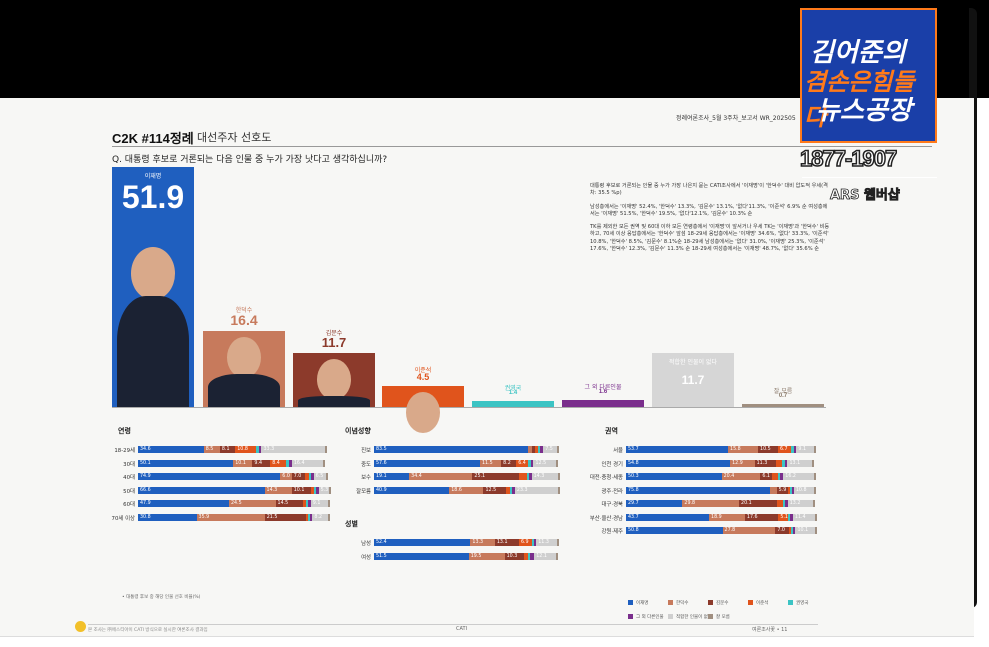 The image size is (989, 647). Describe the element at coordinates (307, 463) in the screenshot. I see `bar-segment: 16.4` at that location.